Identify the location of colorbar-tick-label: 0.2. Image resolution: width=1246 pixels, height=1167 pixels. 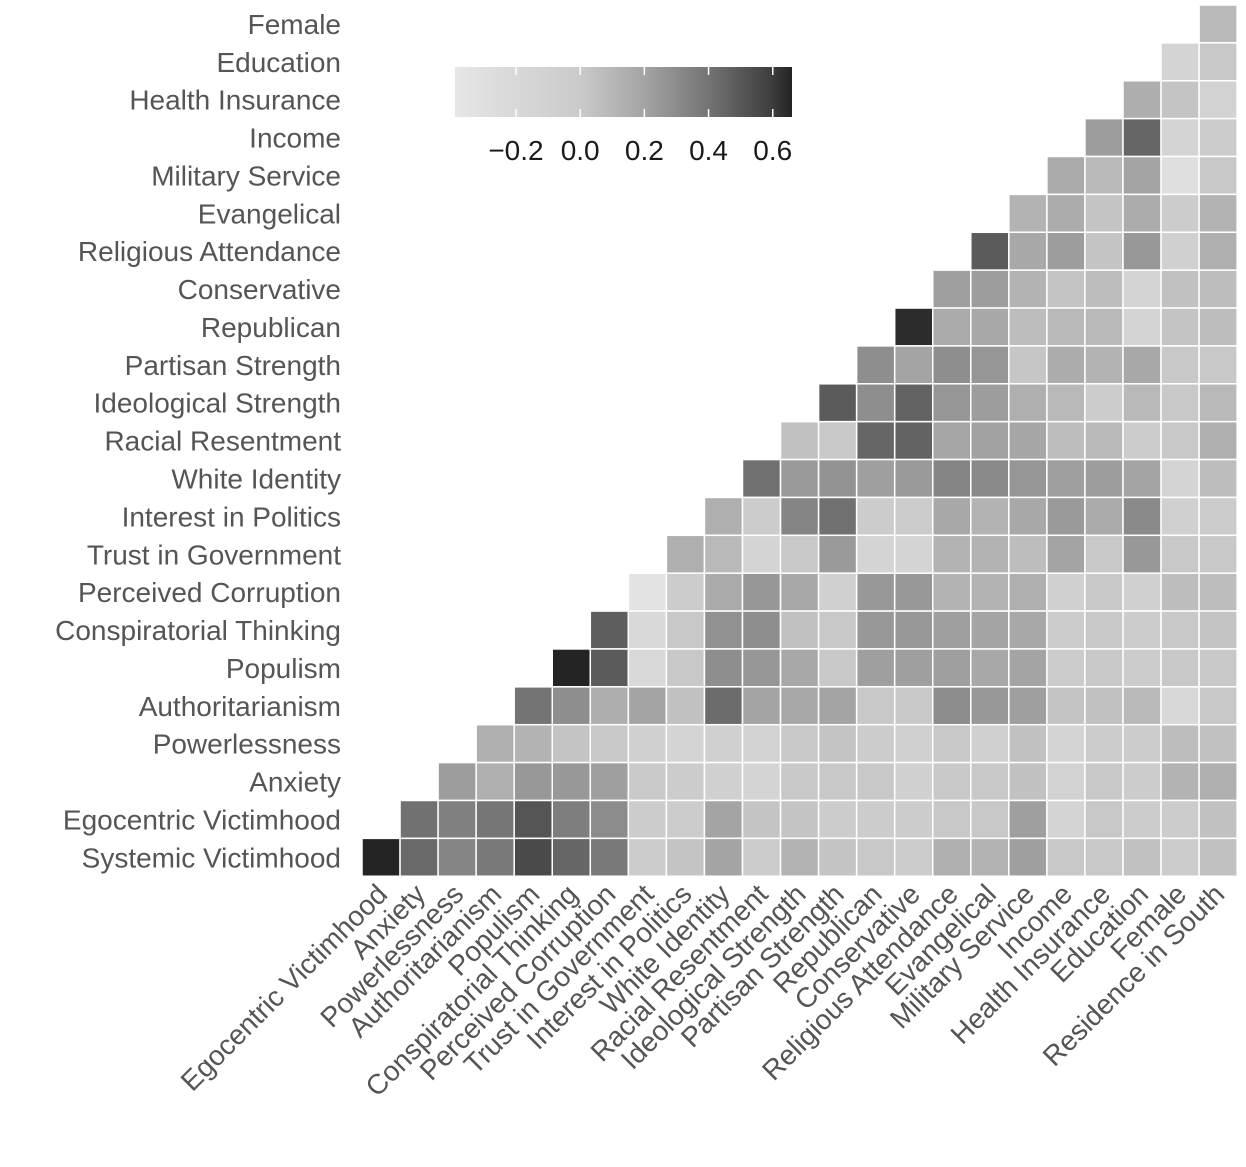
(644, 150).